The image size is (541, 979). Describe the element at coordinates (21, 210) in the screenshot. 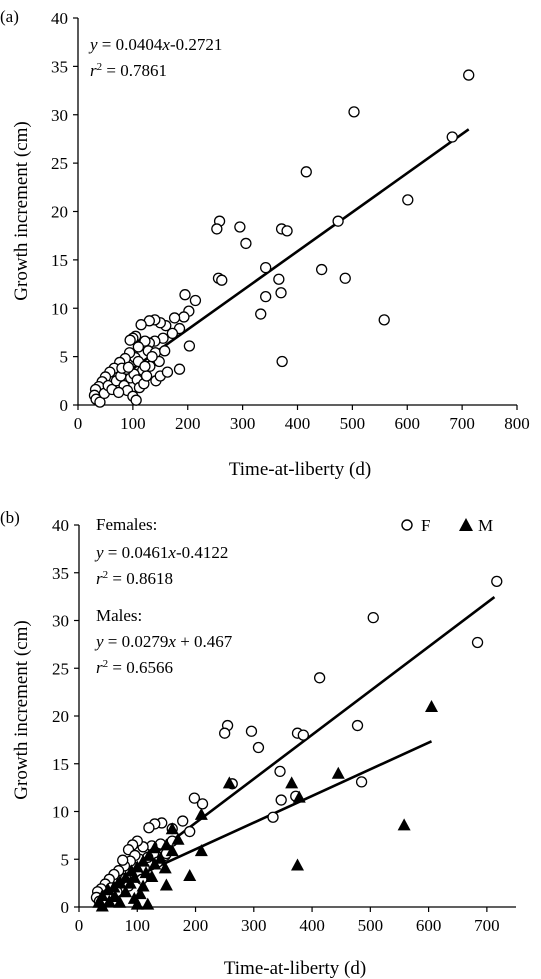

I see `panel-a-y-axis-label: Growth increment (cm)` at that location.